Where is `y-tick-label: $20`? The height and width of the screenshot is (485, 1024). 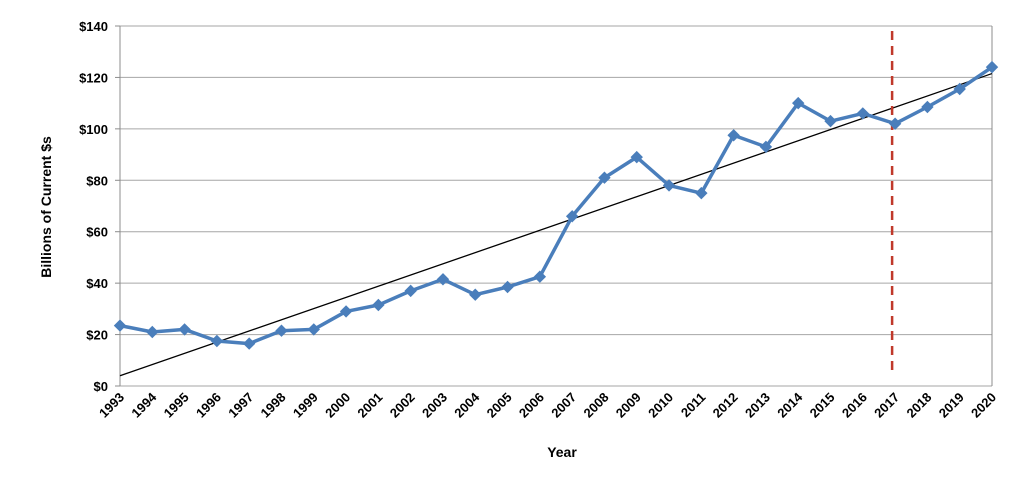 y-tick-label: $20 is located at coordinates (97, 335).